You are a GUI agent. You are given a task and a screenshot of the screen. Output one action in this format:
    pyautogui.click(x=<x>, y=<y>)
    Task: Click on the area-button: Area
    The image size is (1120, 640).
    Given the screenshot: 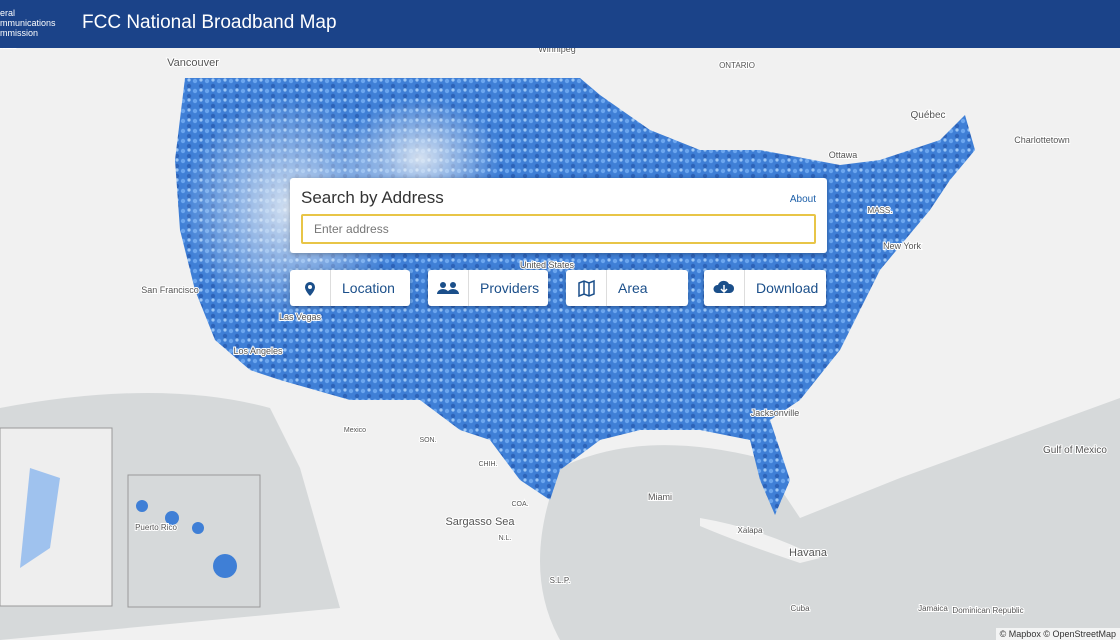 What is the action you would take?
    pyautogui.click(x=627, y=288)
    